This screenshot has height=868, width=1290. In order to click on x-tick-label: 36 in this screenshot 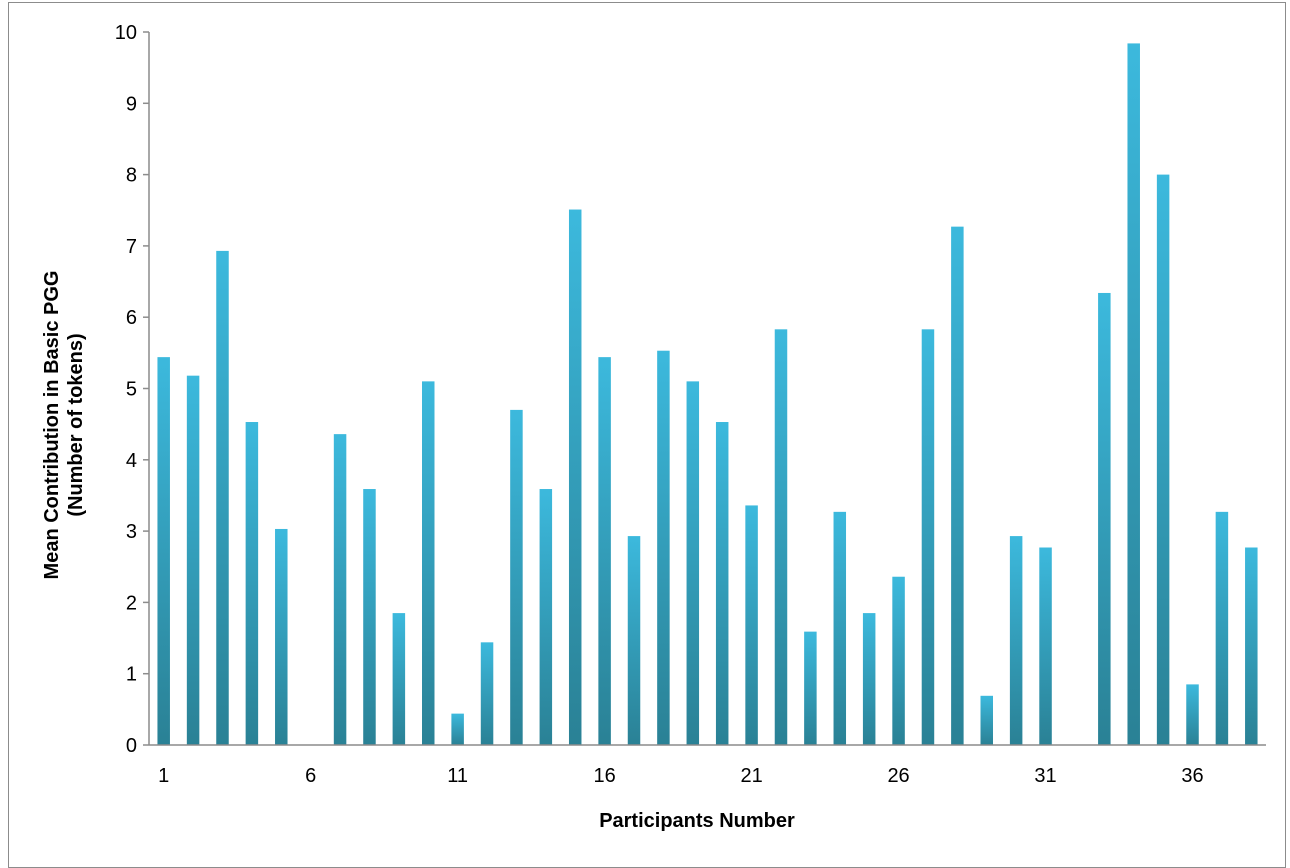, I will do `click(1192, 776)`.